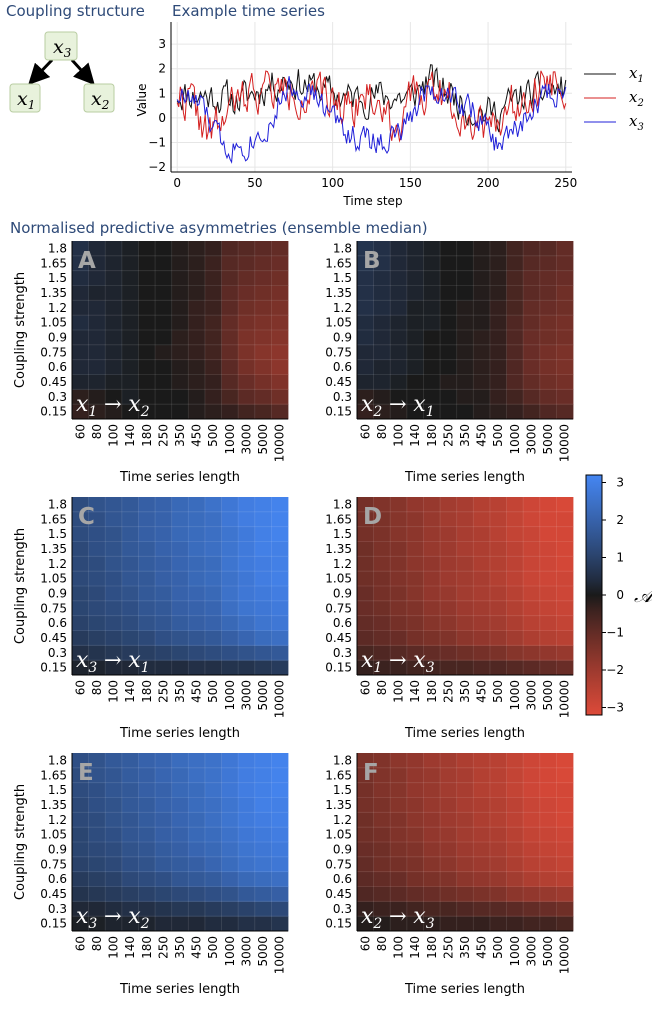 This screenshot has width=652, height=1009. Describe the element at coordinates (263, 695) in the screenshot. I see `heatmap-xtick-label: 5000` at that location.